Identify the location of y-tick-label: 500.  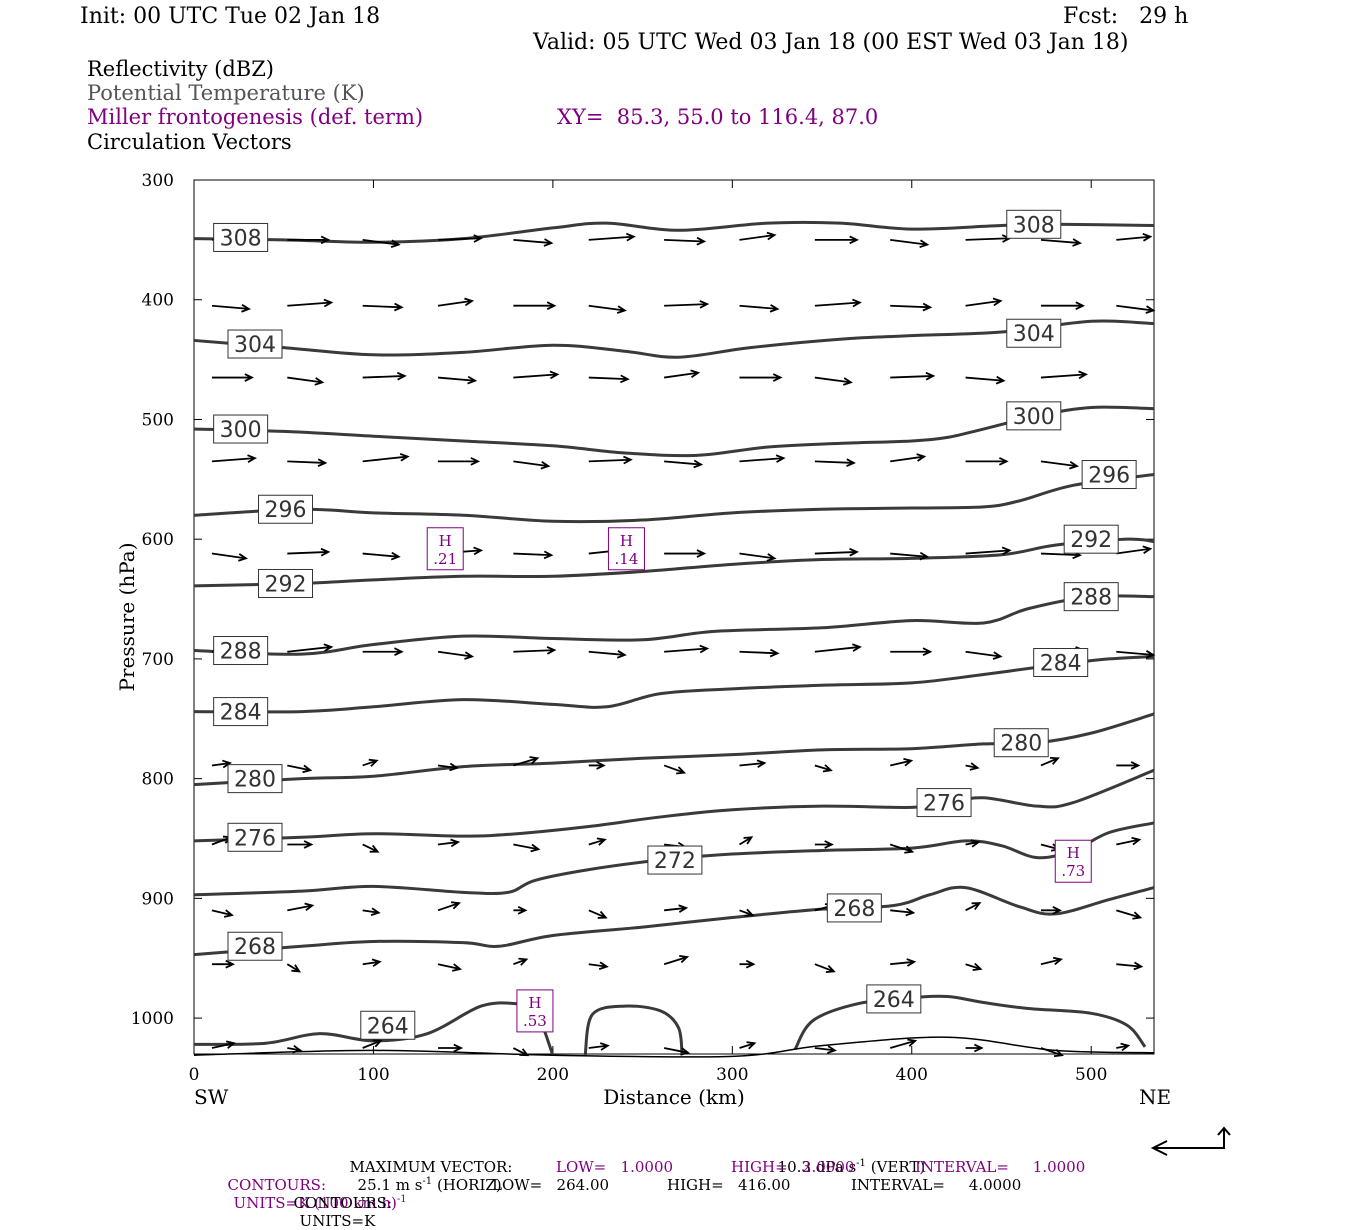
(158, 420).